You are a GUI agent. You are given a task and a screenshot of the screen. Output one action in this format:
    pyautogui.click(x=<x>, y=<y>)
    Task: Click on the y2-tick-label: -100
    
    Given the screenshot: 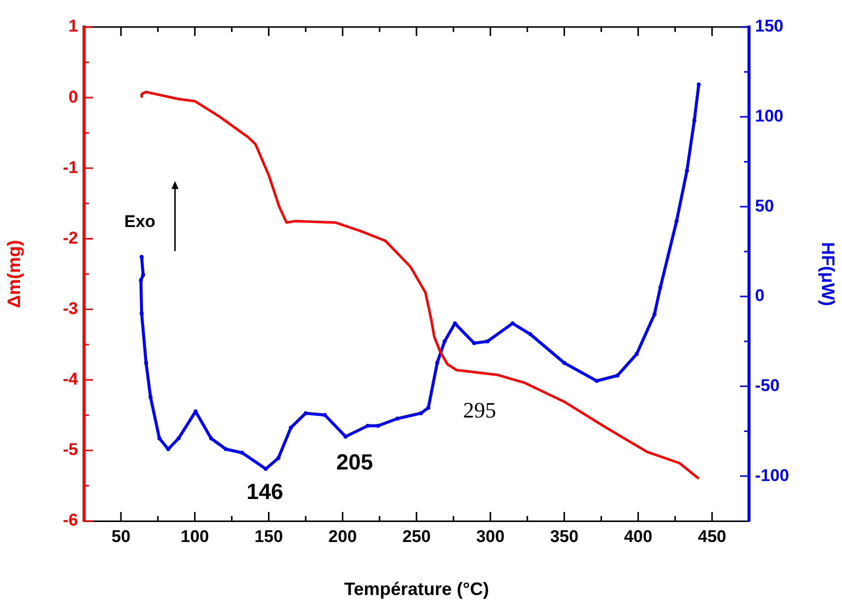 What is the action you would take?
    pyautogui.click(x=772, y=475)
    